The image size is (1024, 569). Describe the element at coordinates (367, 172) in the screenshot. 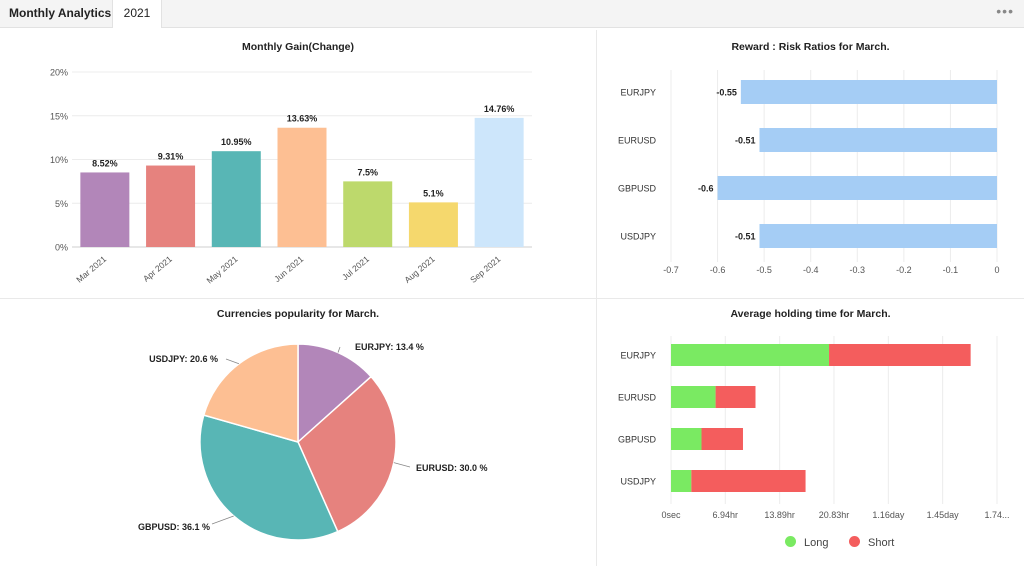

I see `bar-data-label: 7.5%` at that location.